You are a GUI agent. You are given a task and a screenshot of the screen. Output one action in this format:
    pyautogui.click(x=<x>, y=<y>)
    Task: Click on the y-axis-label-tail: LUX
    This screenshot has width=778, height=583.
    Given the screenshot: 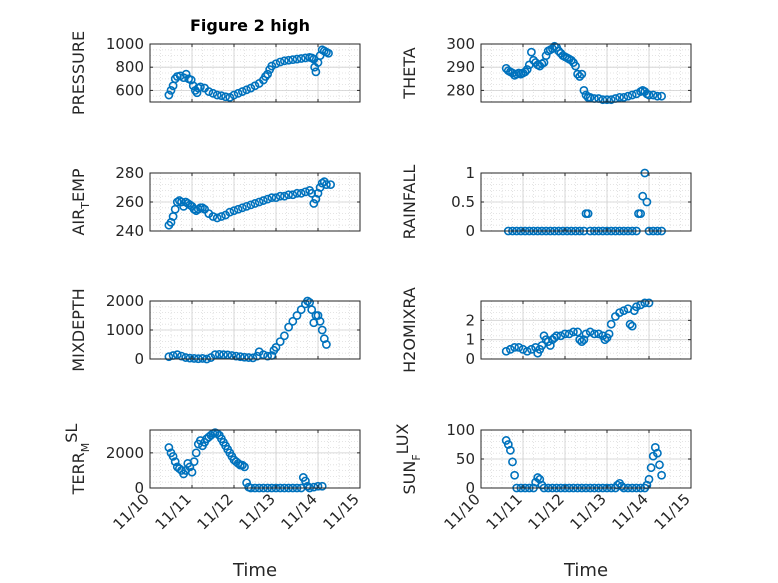 What is the action you would take?
    pyautogui.click(x=402, y=438)
    